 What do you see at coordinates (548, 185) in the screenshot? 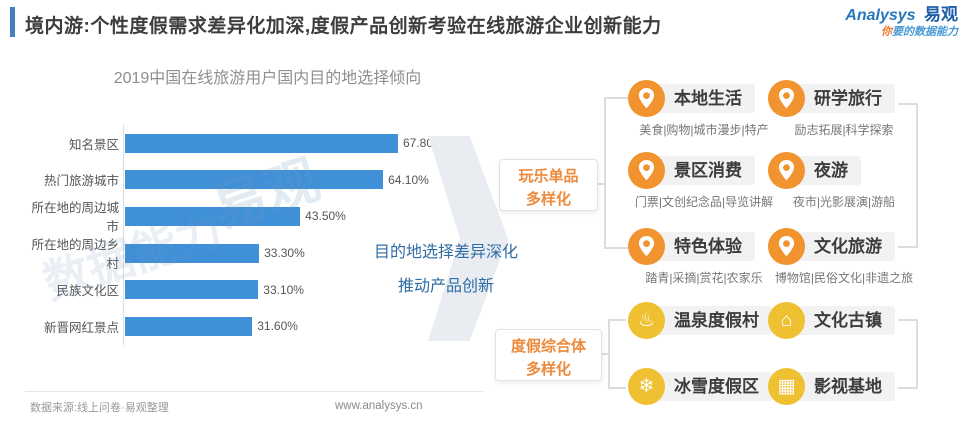
I see `flow-label-play-items: 玩乐单品 多样化` at bounding box center [548, 185].